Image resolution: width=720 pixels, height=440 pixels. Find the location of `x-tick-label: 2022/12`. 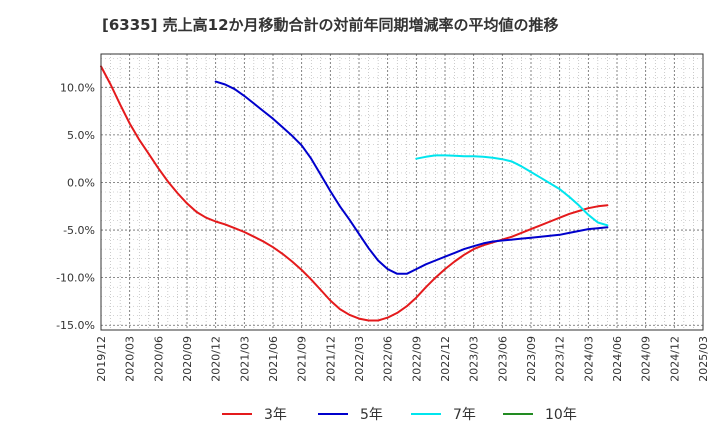

x-tick-label: 2022/12 is located at coordinates (445, 359).